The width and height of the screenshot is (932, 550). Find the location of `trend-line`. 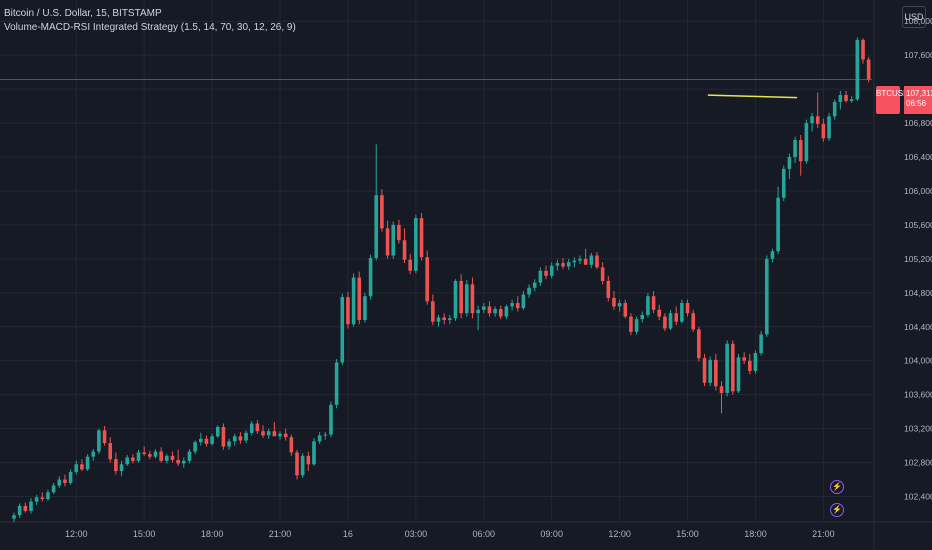

trend-line is located at coordinates (752, 96).